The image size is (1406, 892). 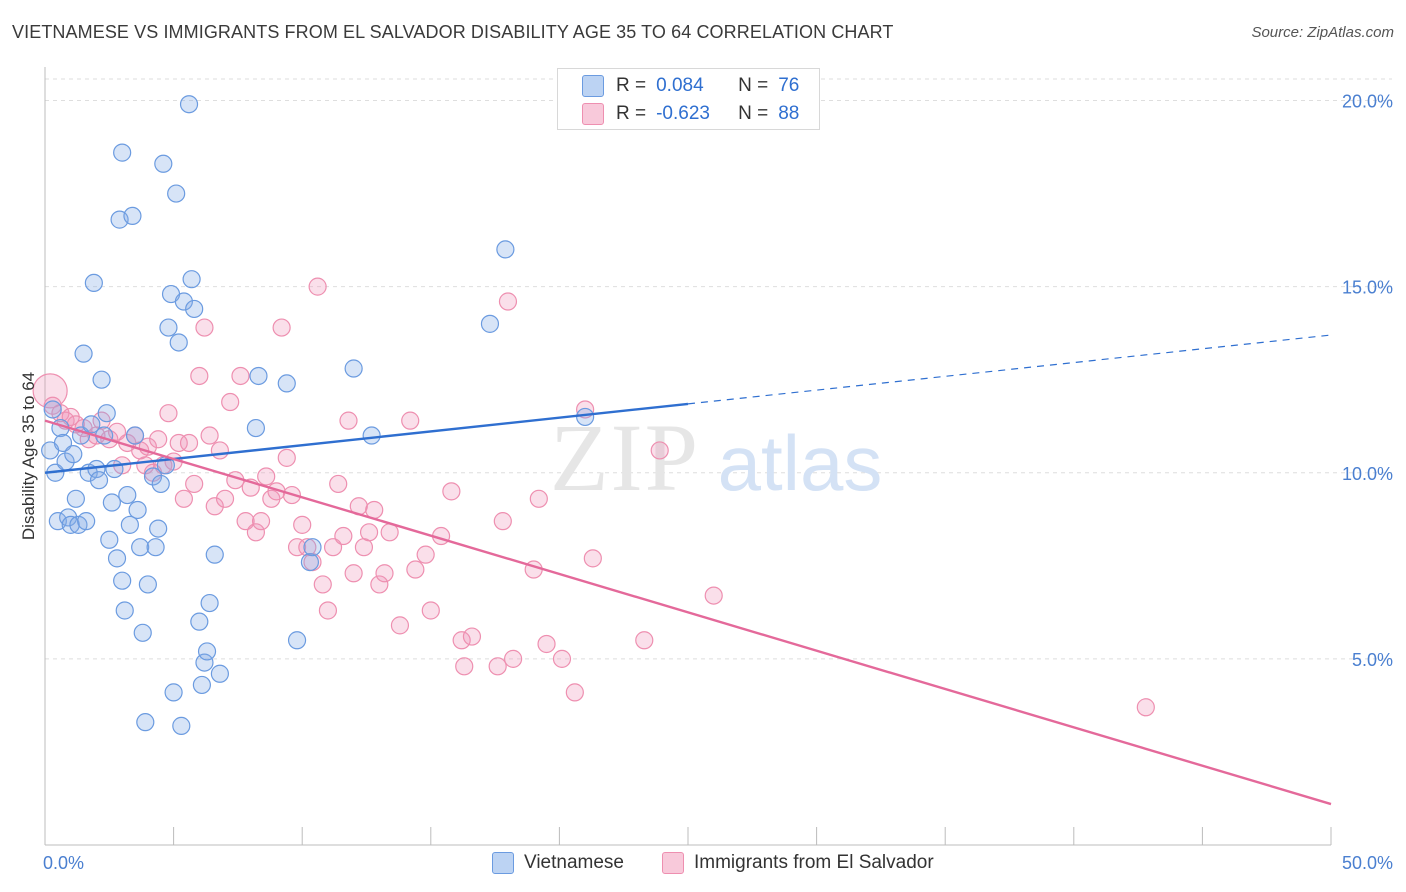 I want to click on x-tick-label: 50.0%, so click(x=1367, y=863).